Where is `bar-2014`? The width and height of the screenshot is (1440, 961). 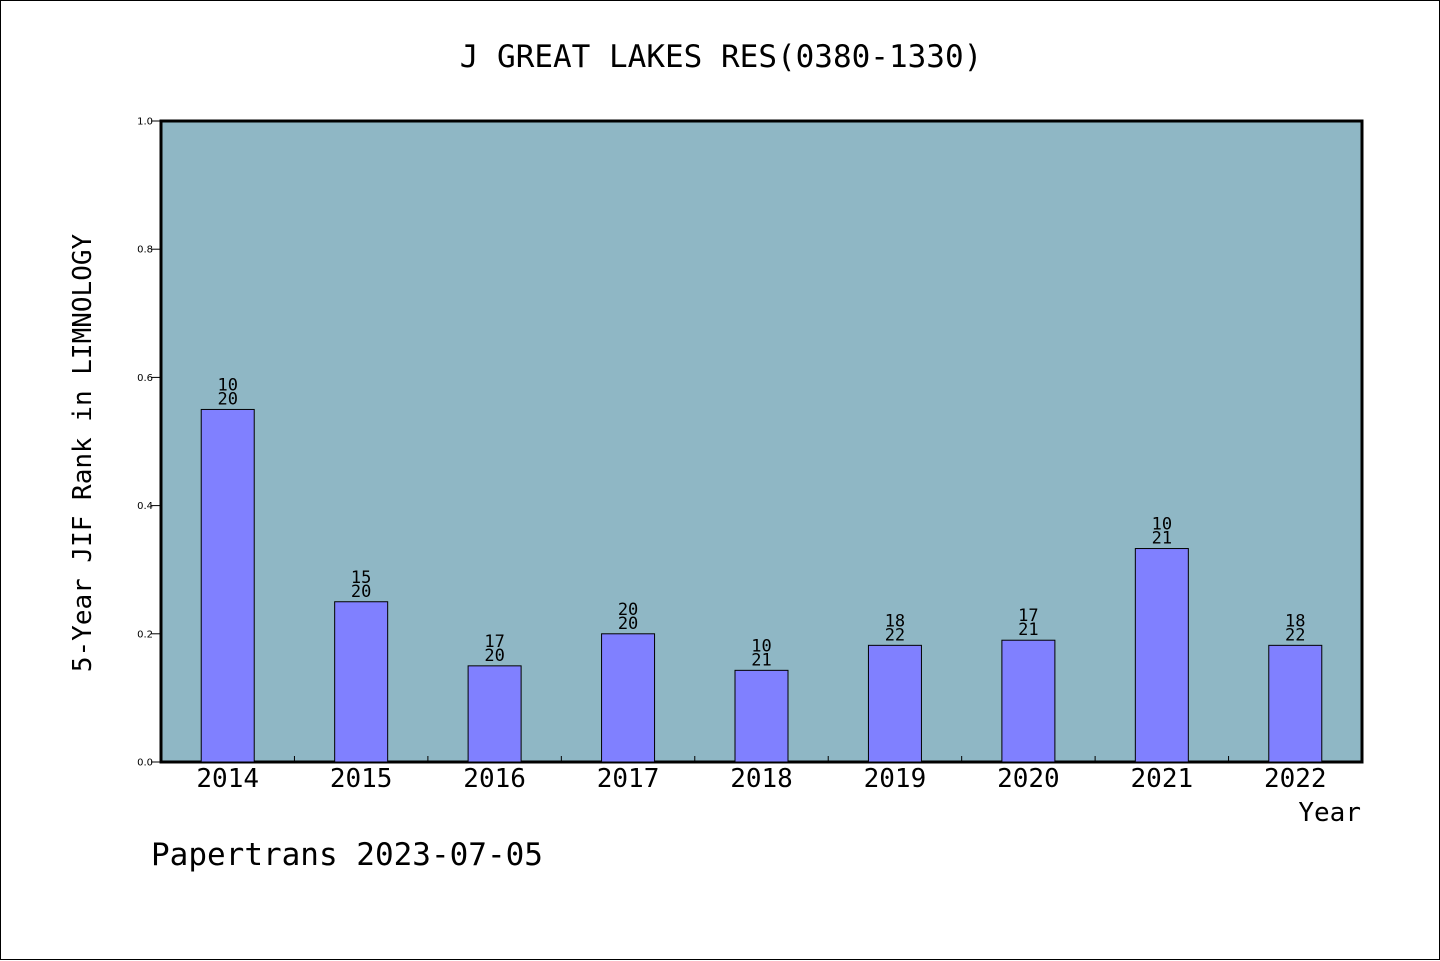
bar-2014 is located at coordinates (227, 585).